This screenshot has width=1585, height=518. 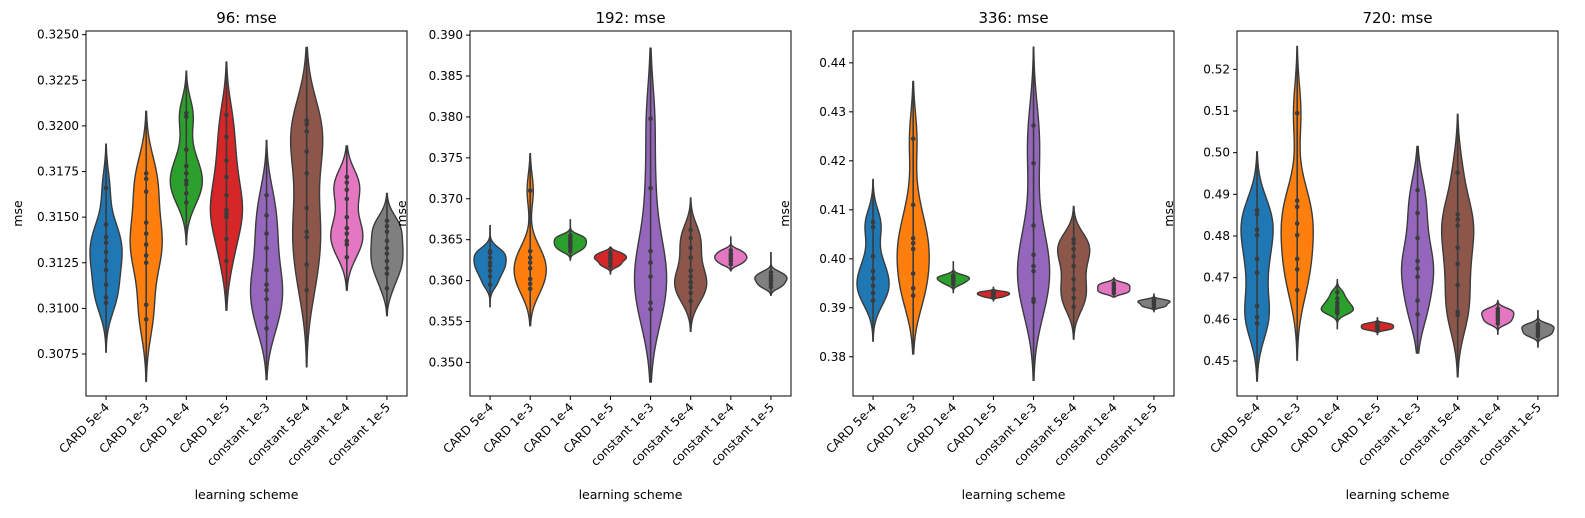 I want to click on axes-frame, so click(x=1397, y=213).